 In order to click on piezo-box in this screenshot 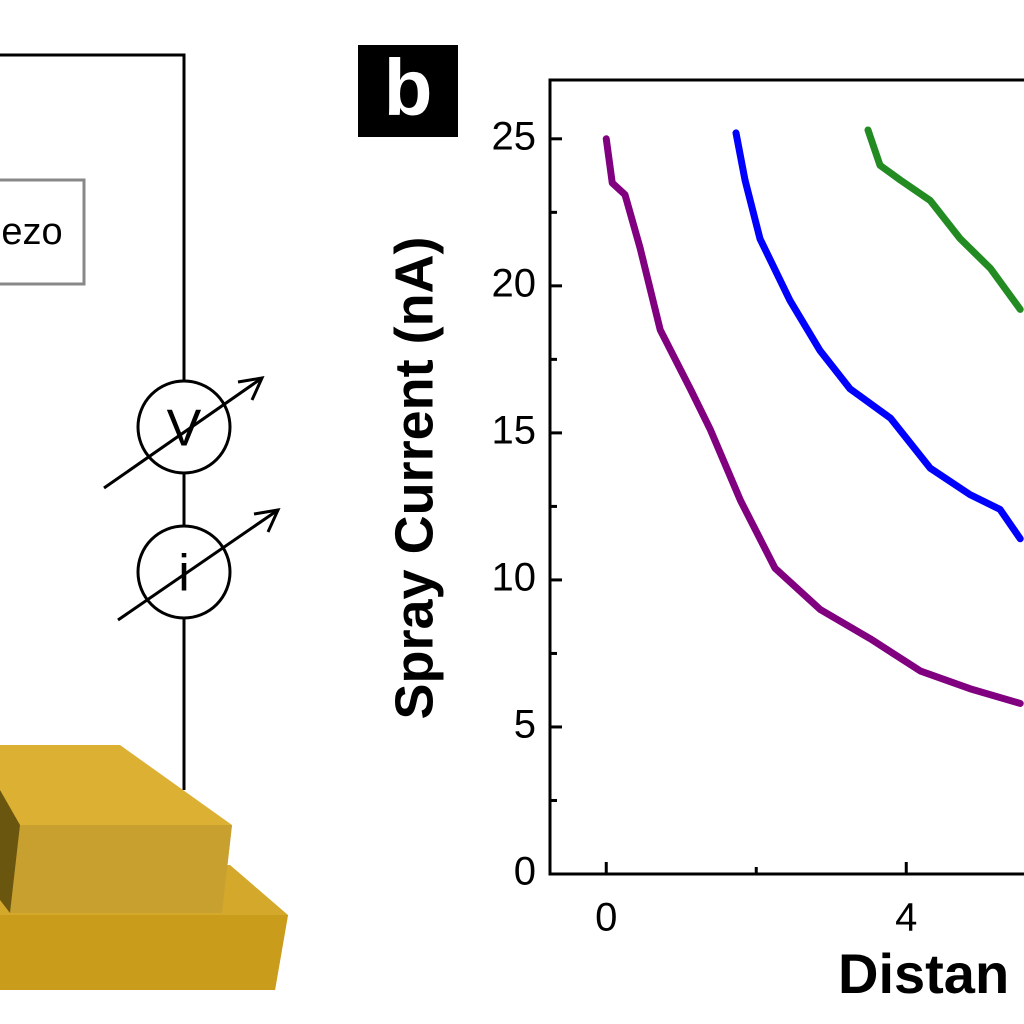, I will do `click(43, 232)`.